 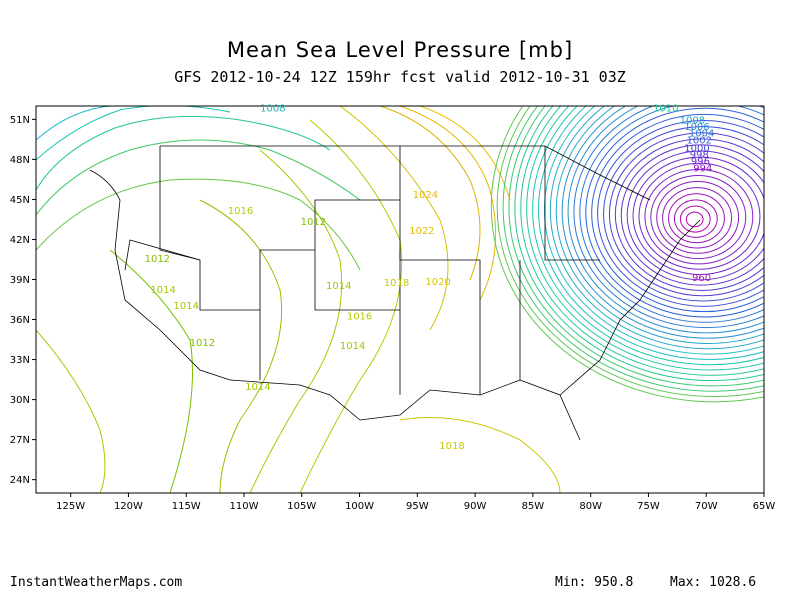 What do you see at coordinates (475, 506) in the screenshot?
I see `lon-tick-label: 90W` at bounding box center [475, 506].